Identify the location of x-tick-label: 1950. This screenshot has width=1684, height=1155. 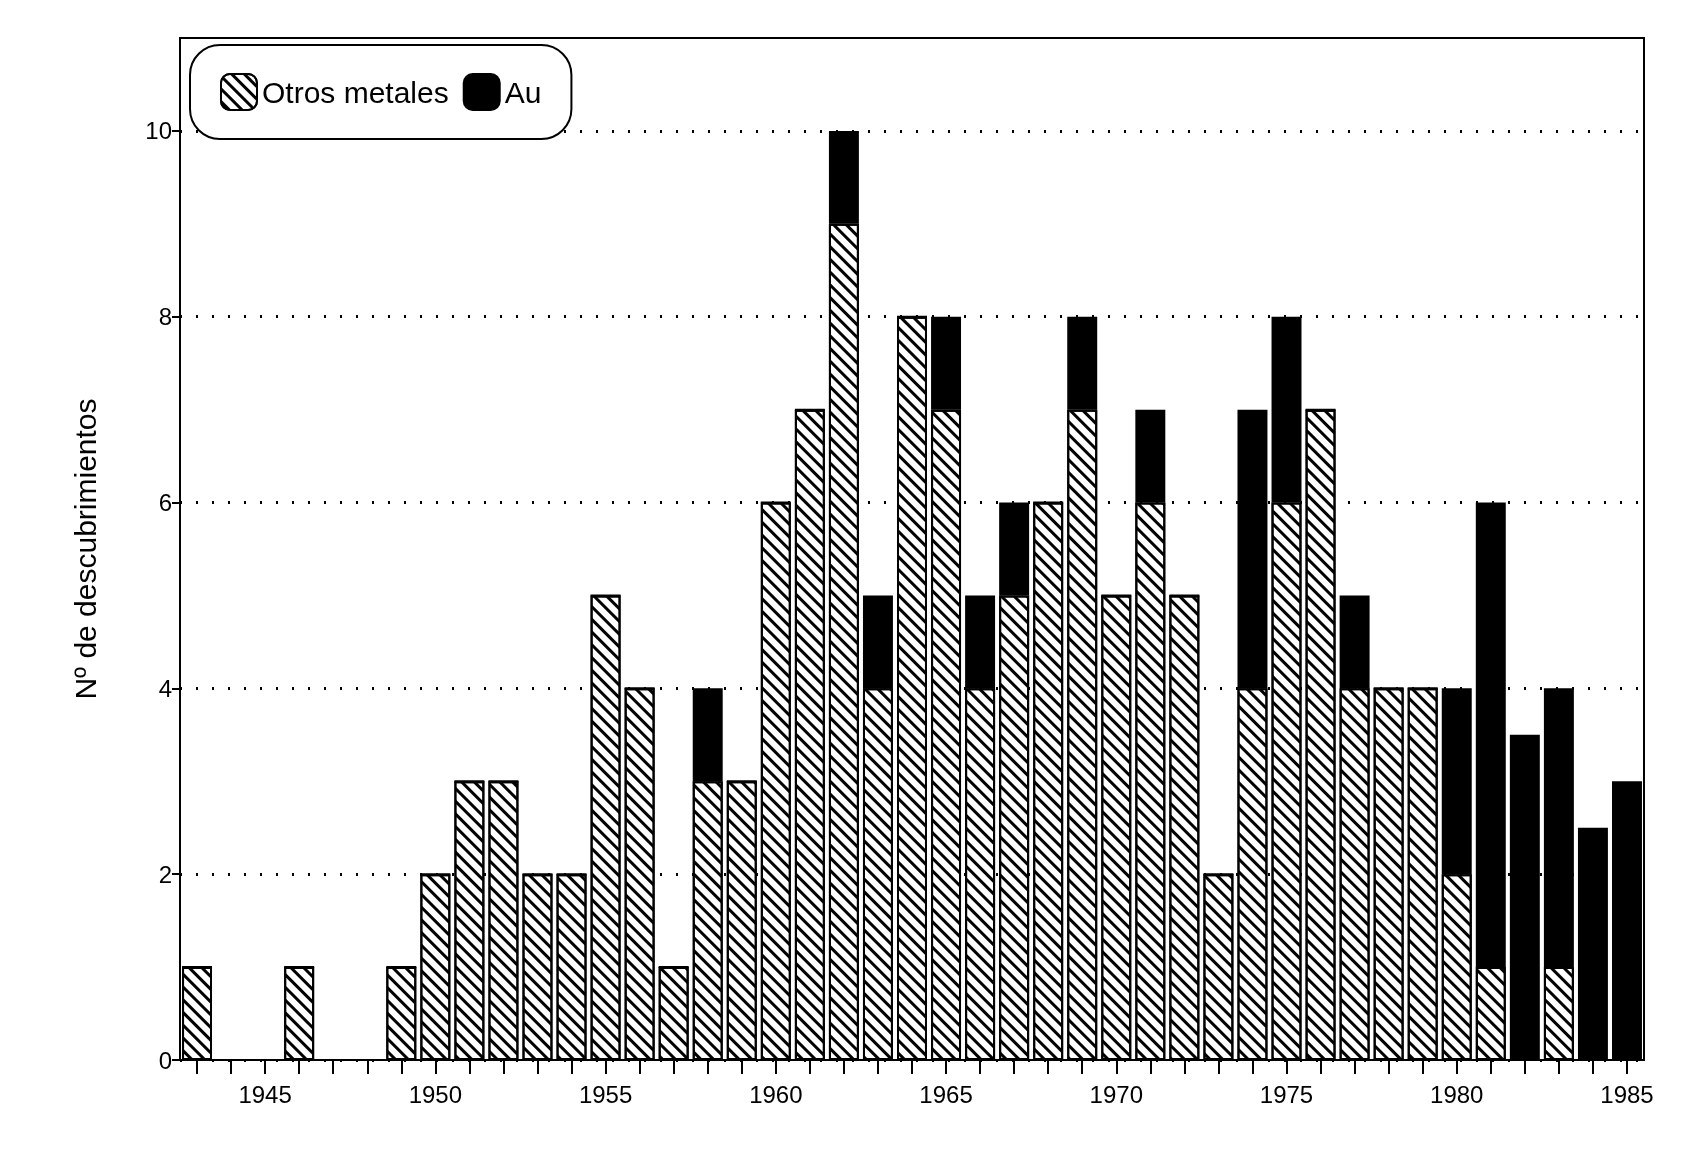
(435, 1094).